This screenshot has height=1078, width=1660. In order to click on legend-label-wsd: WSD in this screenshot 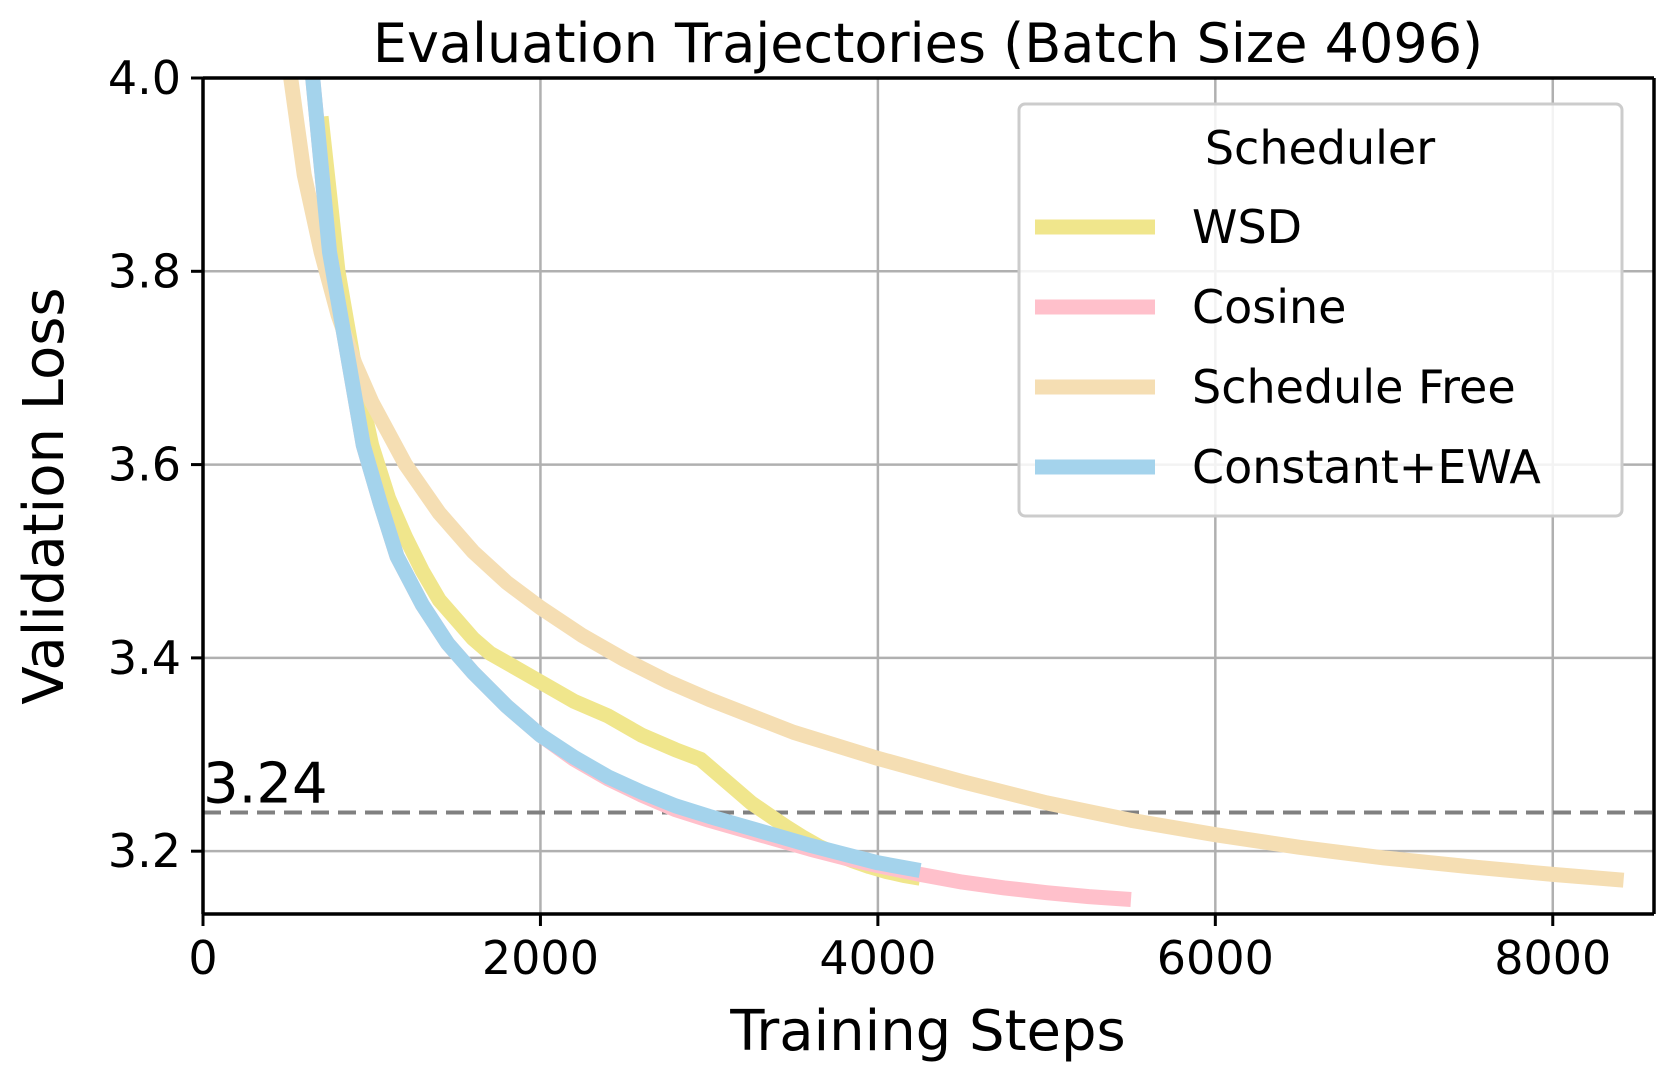, I will do `click(1247, 227)`.